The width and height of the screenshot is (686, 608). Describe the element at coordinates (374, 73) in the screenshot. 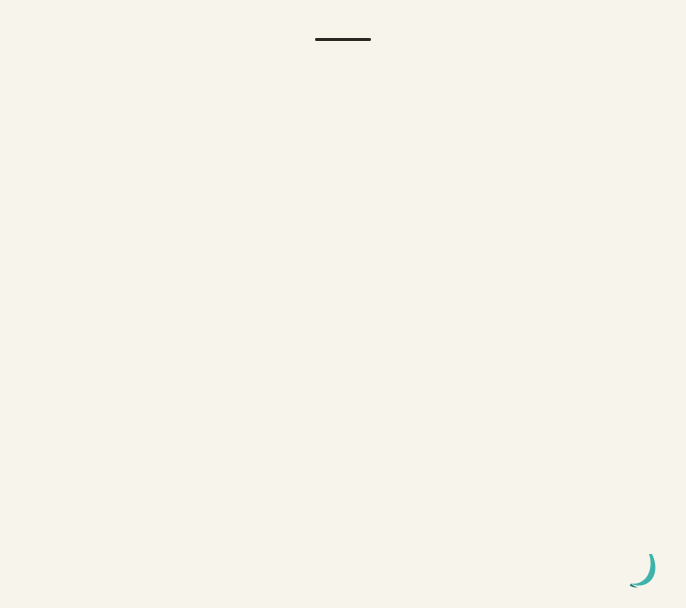

I see `legend-swatch-pass-rate` at that location.